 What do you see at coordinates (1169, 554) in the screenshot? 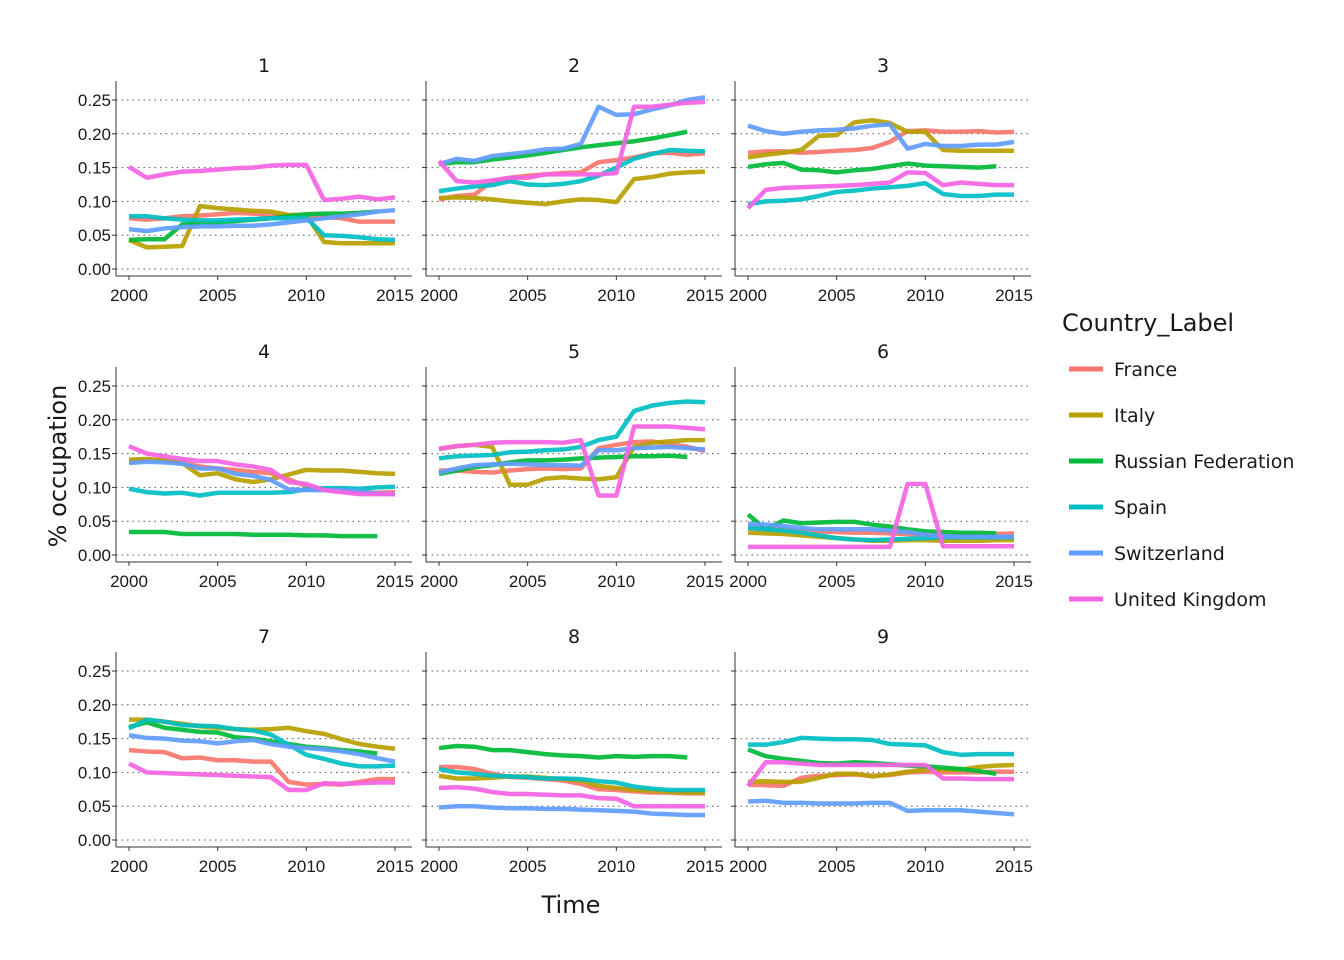
I see `legend-label: Switzerland` at bounding box center [1169, 554].